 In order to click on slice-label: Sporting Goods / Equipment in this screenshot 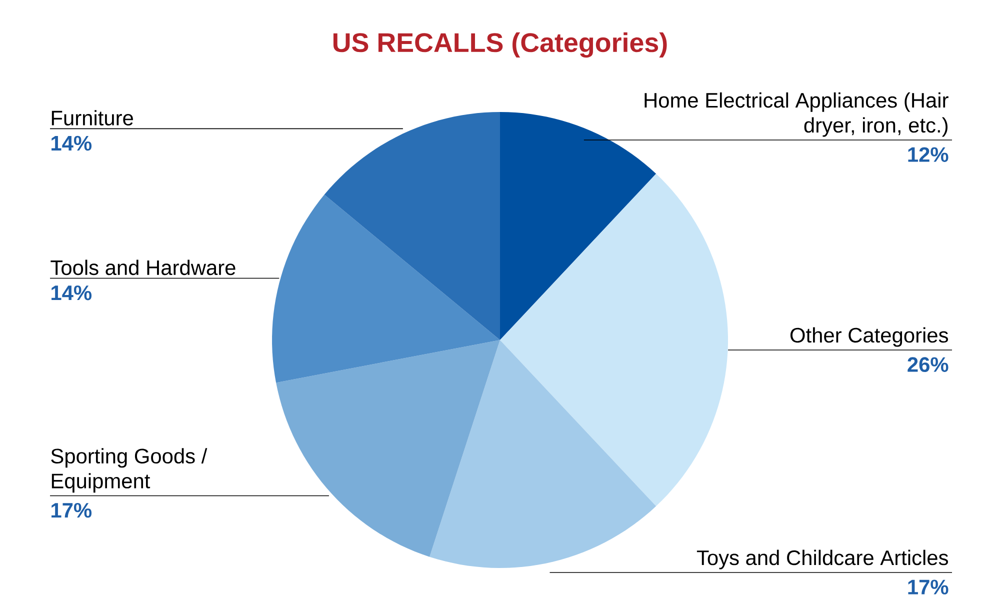, I will do `click(129, 470)`.